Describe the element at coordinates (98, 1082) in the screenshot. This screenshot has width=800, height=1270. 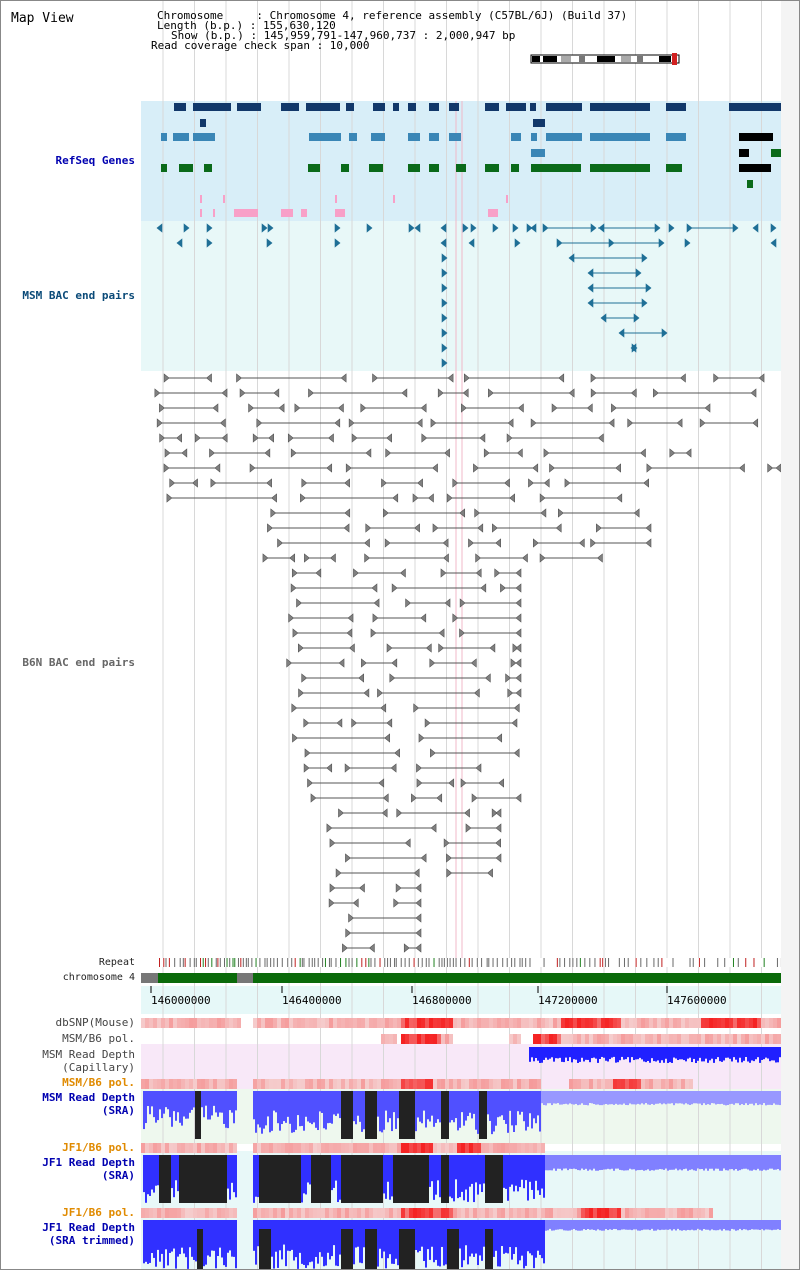
I see `msm-b6-pol-label-2: MSM/B6 pol.` at that location.